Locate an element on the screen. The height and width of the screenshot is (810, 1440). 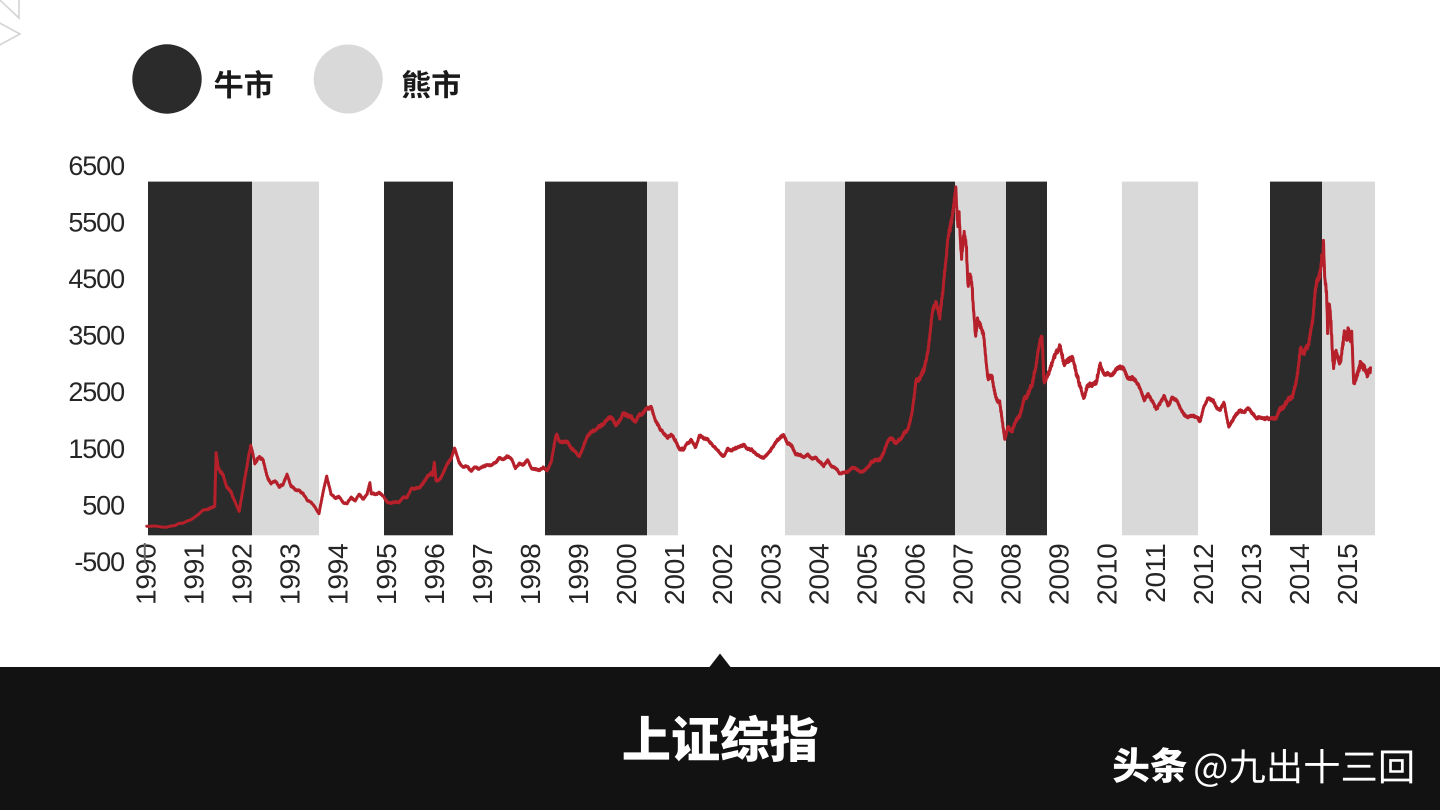
svg-text: 1995 is located at coordinates (386, 575).